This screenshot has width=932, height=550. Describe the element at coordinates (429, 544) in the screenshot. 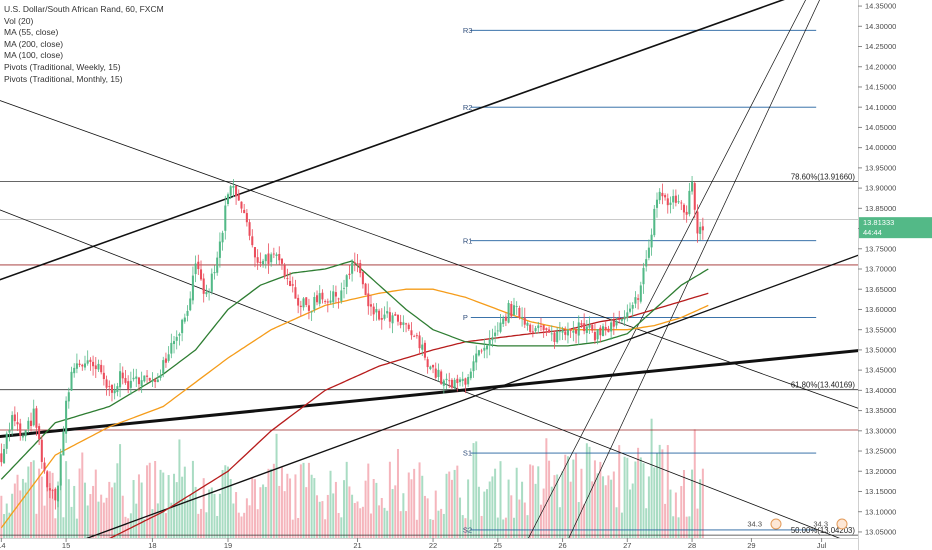

I see `time-axis: 14 15 18 19 21 22 25 26 27 28 29 Jul` at that location.